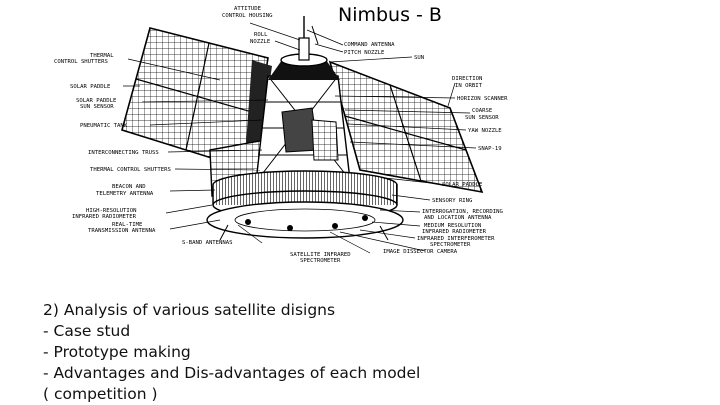  What do you see at coordinates (100, 394) in the screenshot?
I see `note-item: ( competition )` at bounding box center [100, 394].